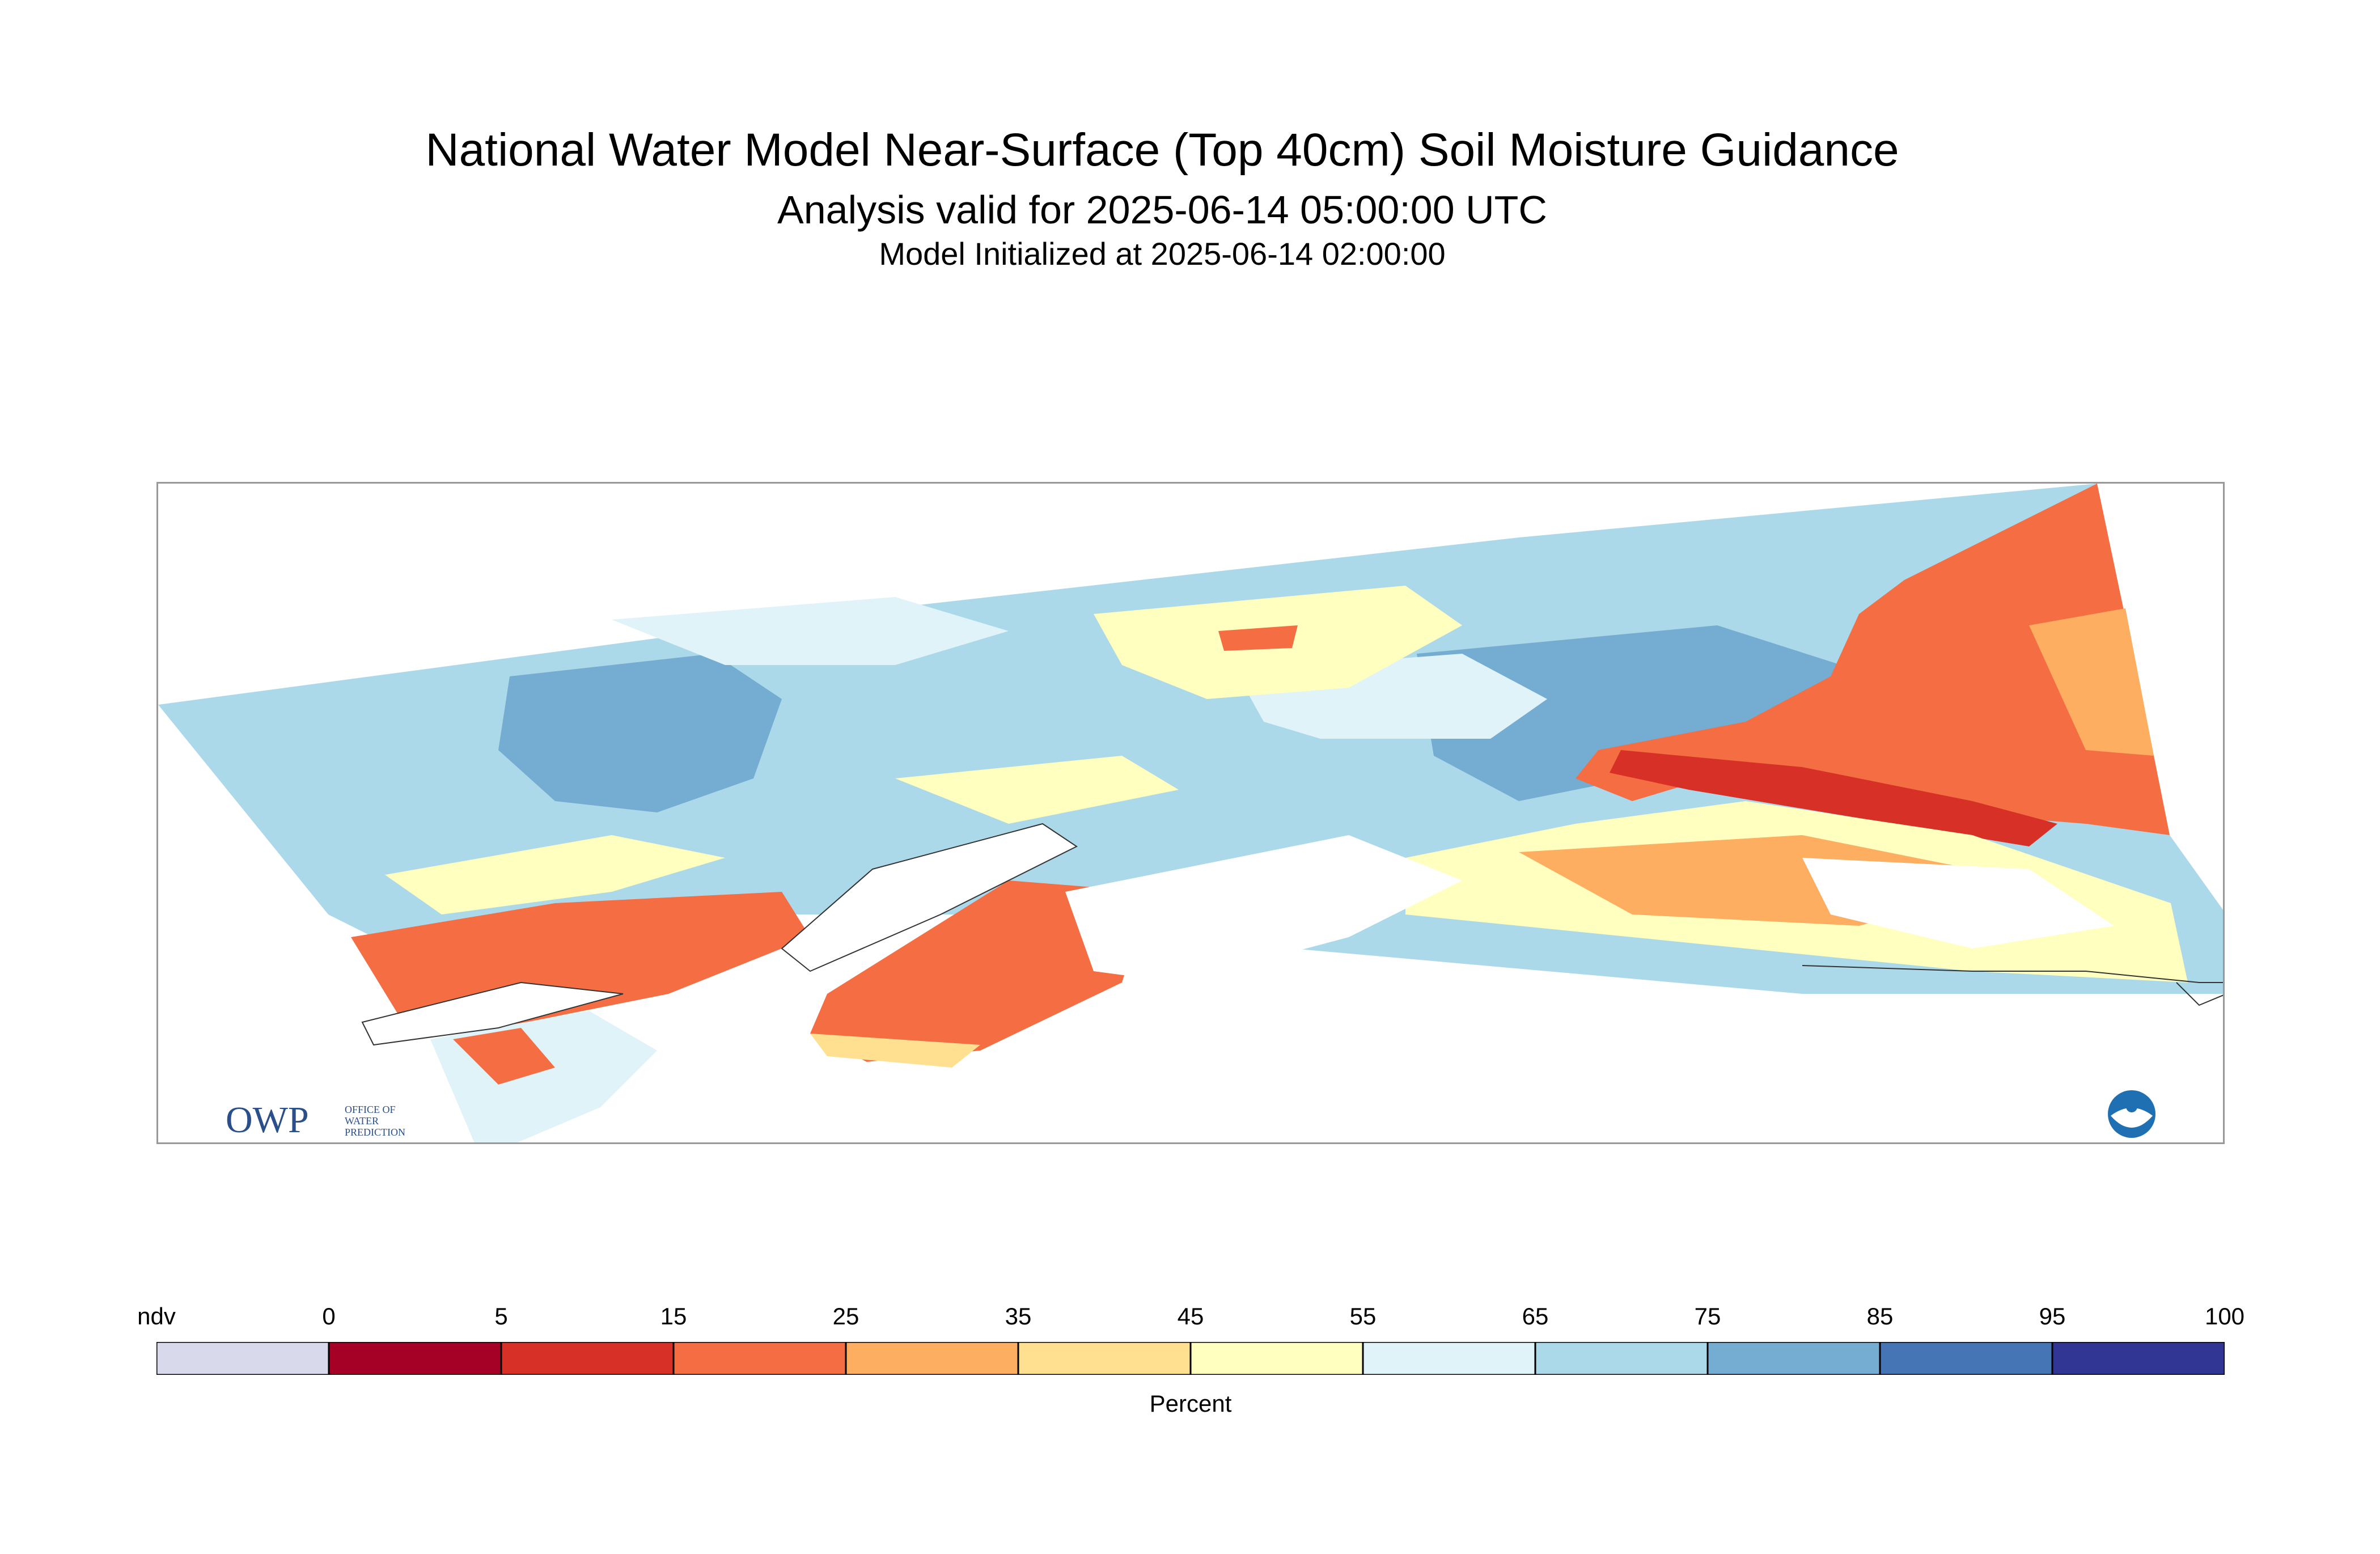 The width and height of the screenshot is (2380, 1554). Describe the element at coordinates (370, 1110) in the screenshot. I see `owp-line-1: OFFICE OF` at that location.